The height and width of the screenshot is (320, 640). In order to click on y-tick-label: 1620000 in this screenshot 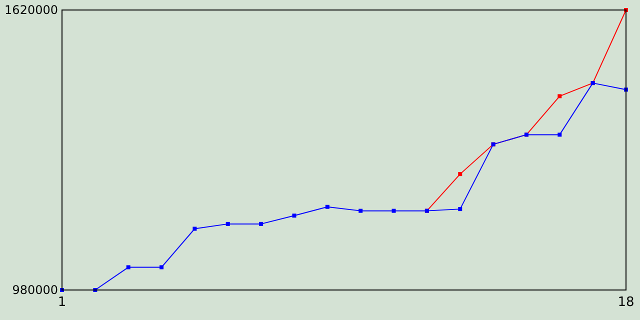, I will do `click(31, 10)`.